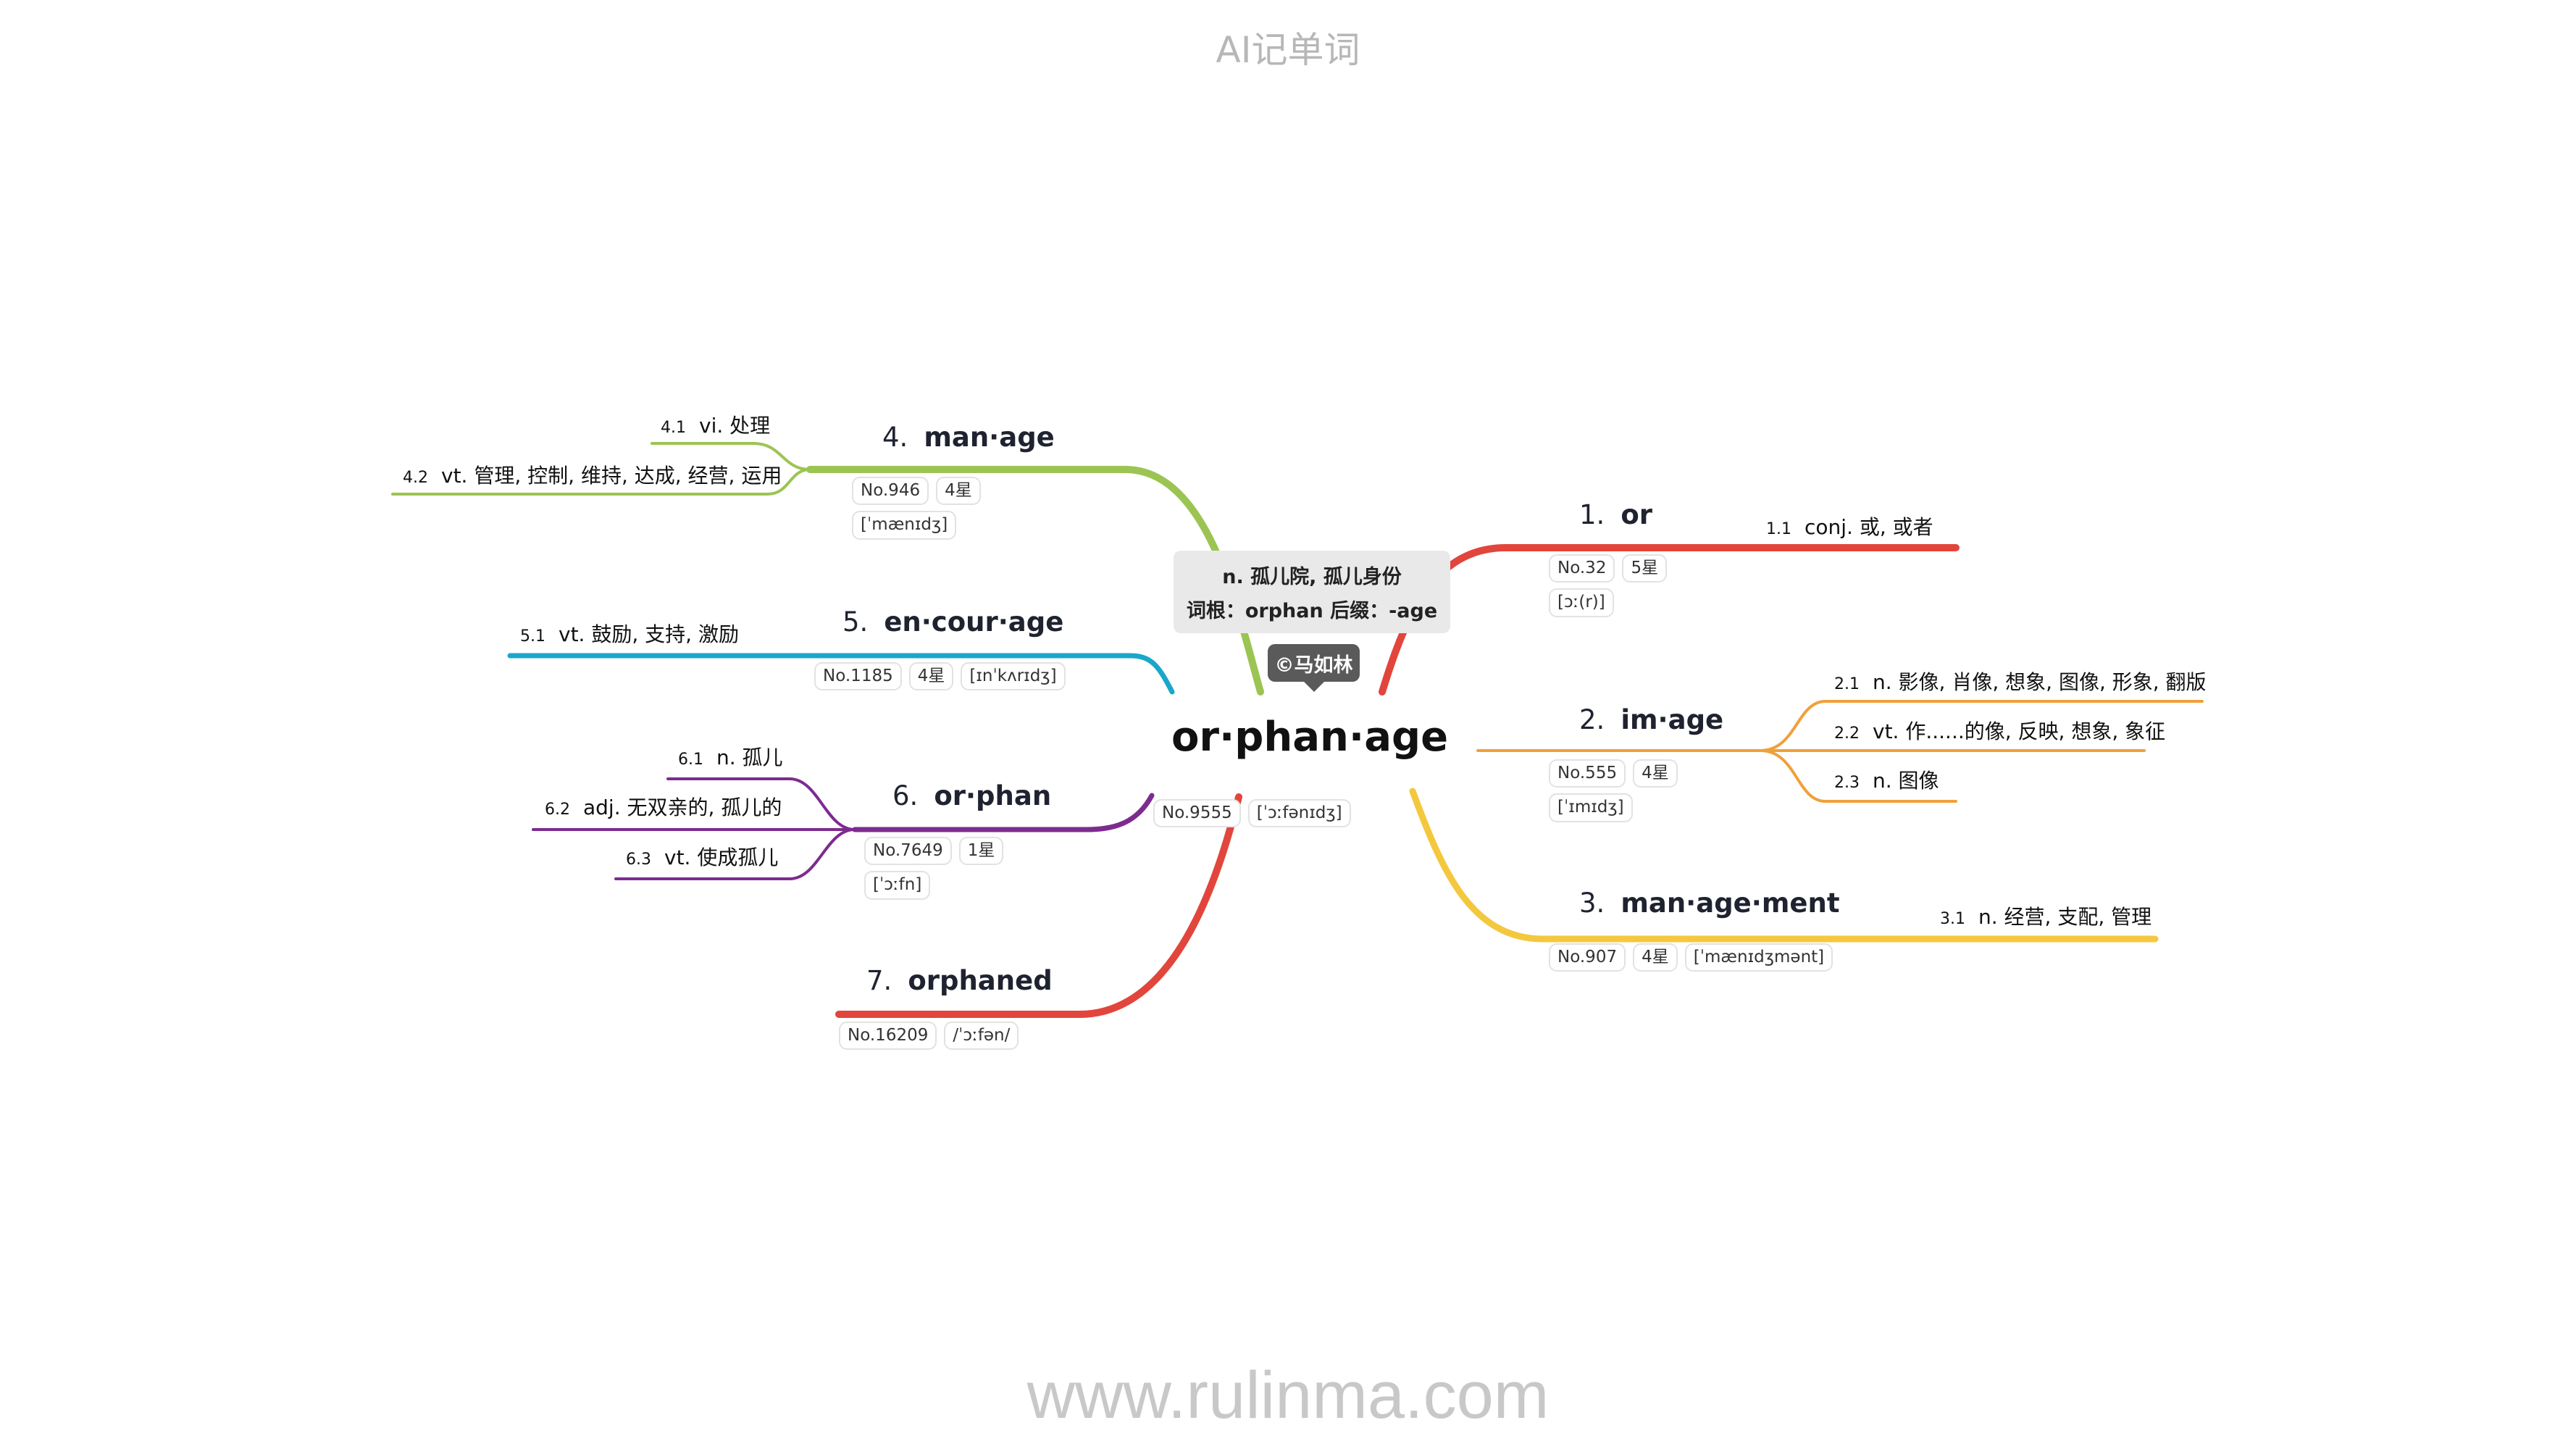 The width and height of the screenshot is (2576, 1449). Describe the element at coordinates (981, 852) in the screenshot. I see `tag-stars: 1星` at that location.